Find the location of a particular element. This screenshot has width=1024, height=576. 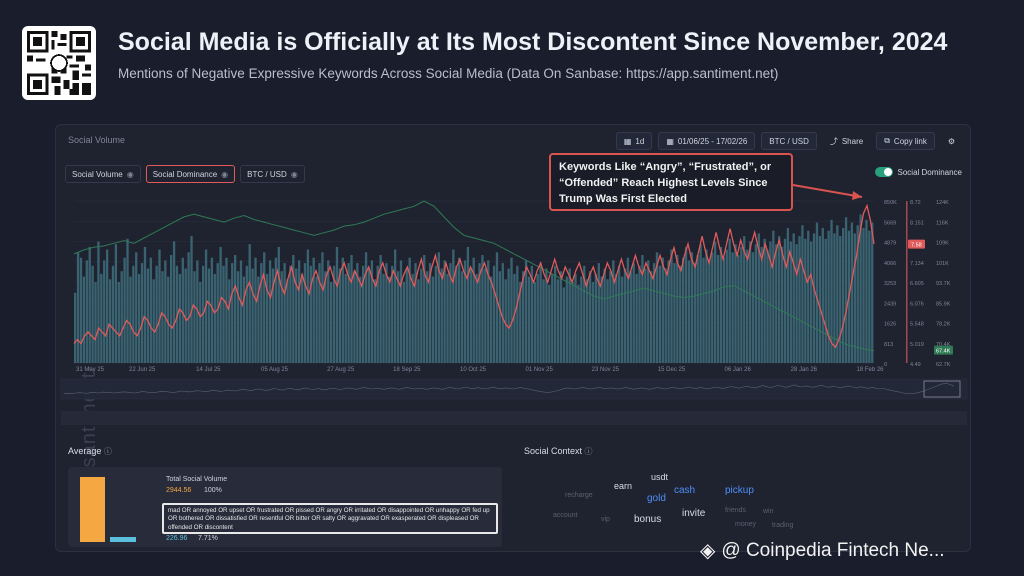

context-word: friends is located at coordinates (736, 510).